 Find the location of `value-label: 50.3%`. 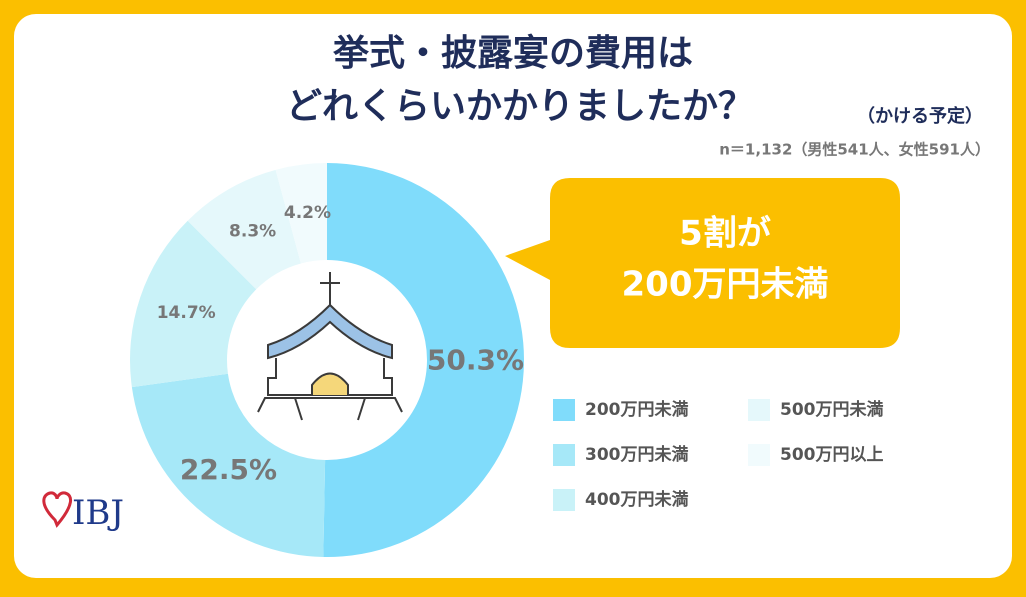

value-label: 50.3% is located at coordinates (475, 359).